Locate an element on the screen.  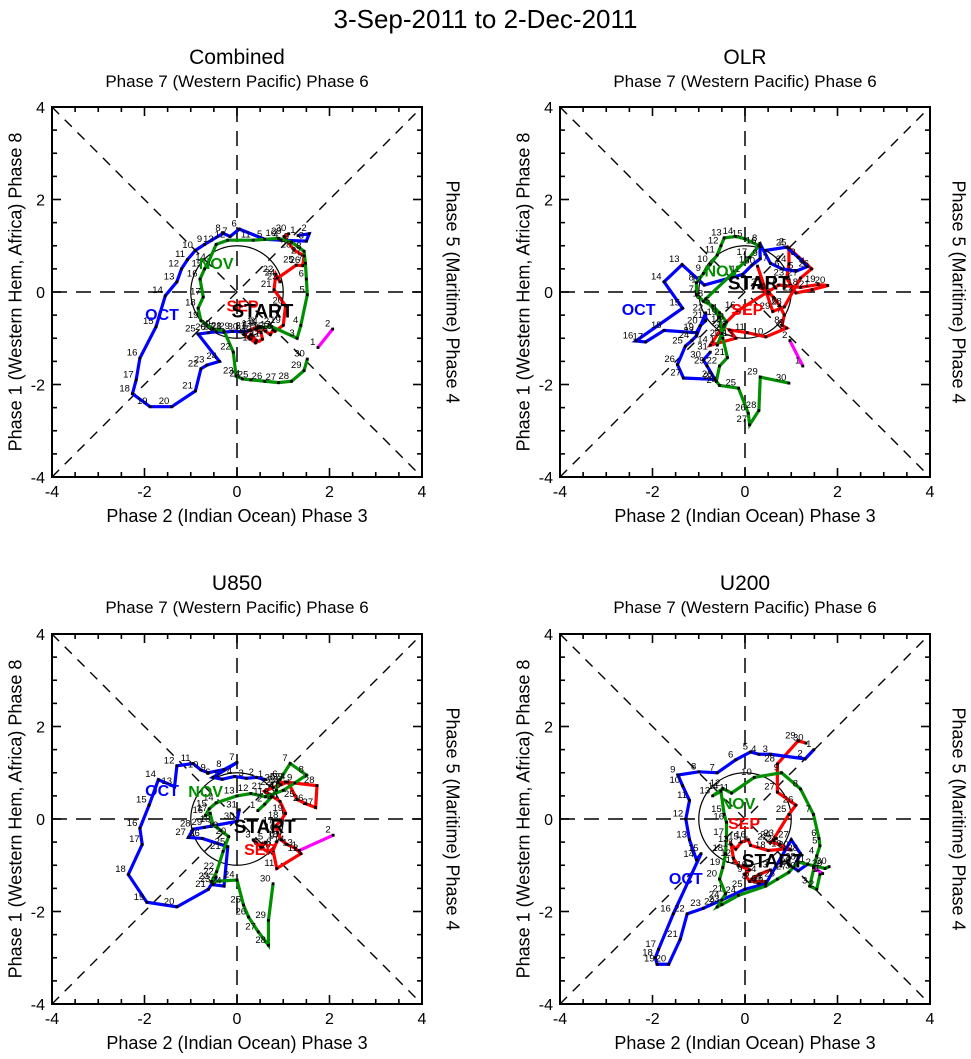
svg-text: 6 is located at coordinates (255, 842).